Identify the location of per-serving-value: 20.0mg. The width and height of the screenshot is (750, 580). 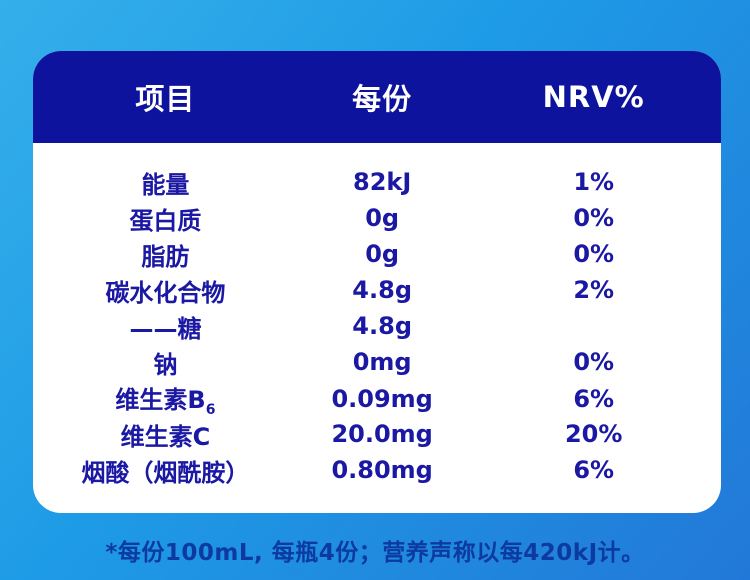
(382, 434).